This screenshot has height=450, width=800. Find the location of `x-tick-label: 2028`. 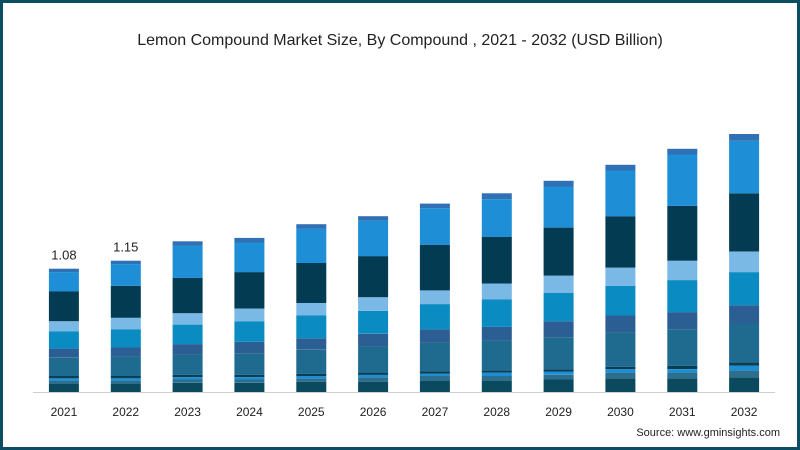

x-tick-label: 2028 is located at coordinates (496, 412).